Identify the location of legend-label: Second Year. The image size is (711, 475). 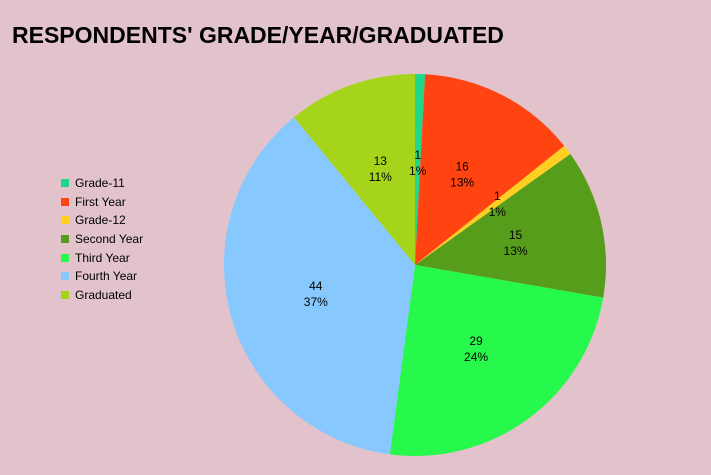
(109, 239).